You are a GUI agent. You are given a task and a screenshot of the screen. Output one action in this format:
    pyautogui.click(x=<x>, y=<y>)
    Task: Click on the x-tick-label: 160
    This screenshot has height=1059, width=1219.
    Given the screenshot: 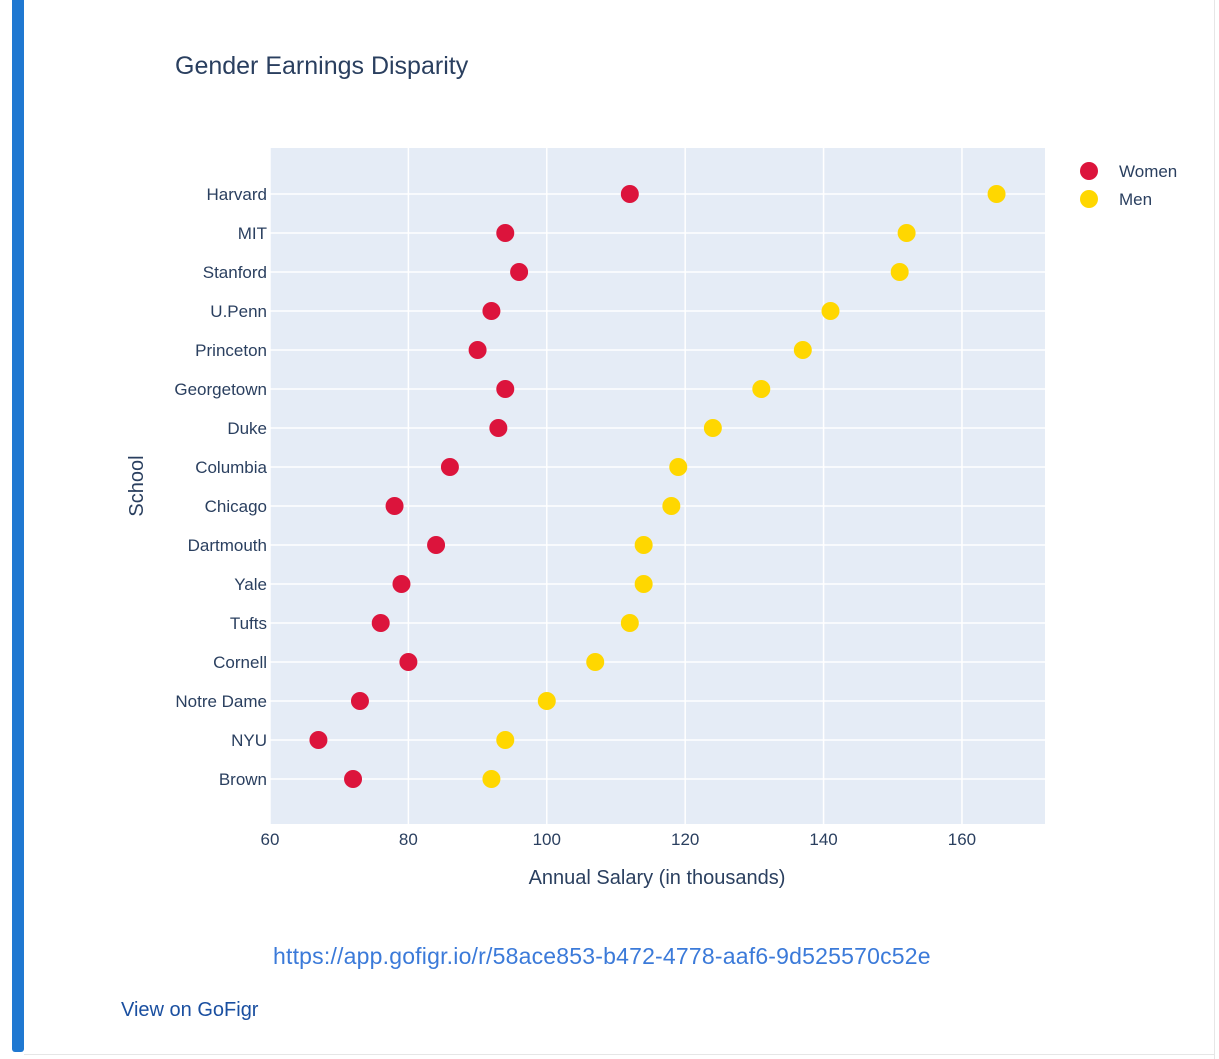 What is the action you would take?
    pyautogui.click(x=962, y=839)
    